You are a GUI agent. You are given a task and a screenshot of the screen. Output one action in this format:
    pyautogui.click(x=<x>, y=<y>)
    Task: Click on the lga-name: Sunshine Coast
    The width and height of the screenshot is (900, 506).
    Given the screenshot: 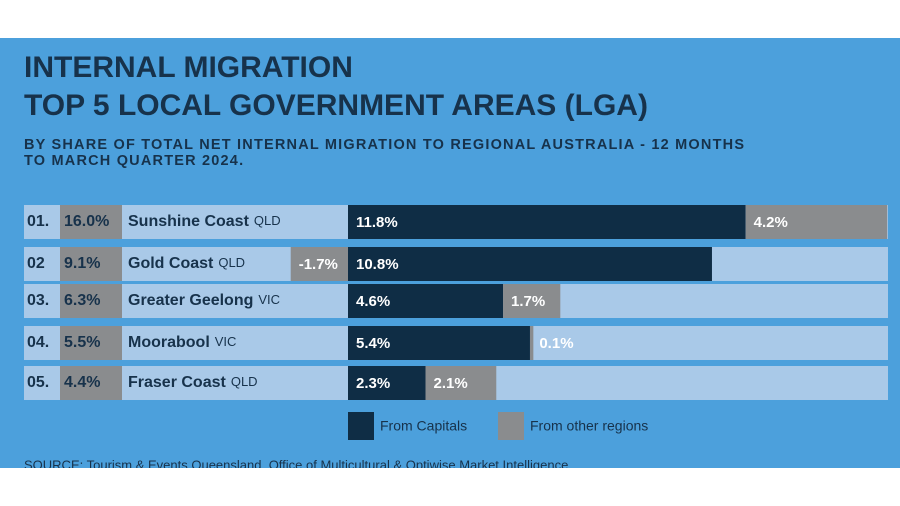 What is the action you would take?
    pyautogui.click(x=189, y=221)
    